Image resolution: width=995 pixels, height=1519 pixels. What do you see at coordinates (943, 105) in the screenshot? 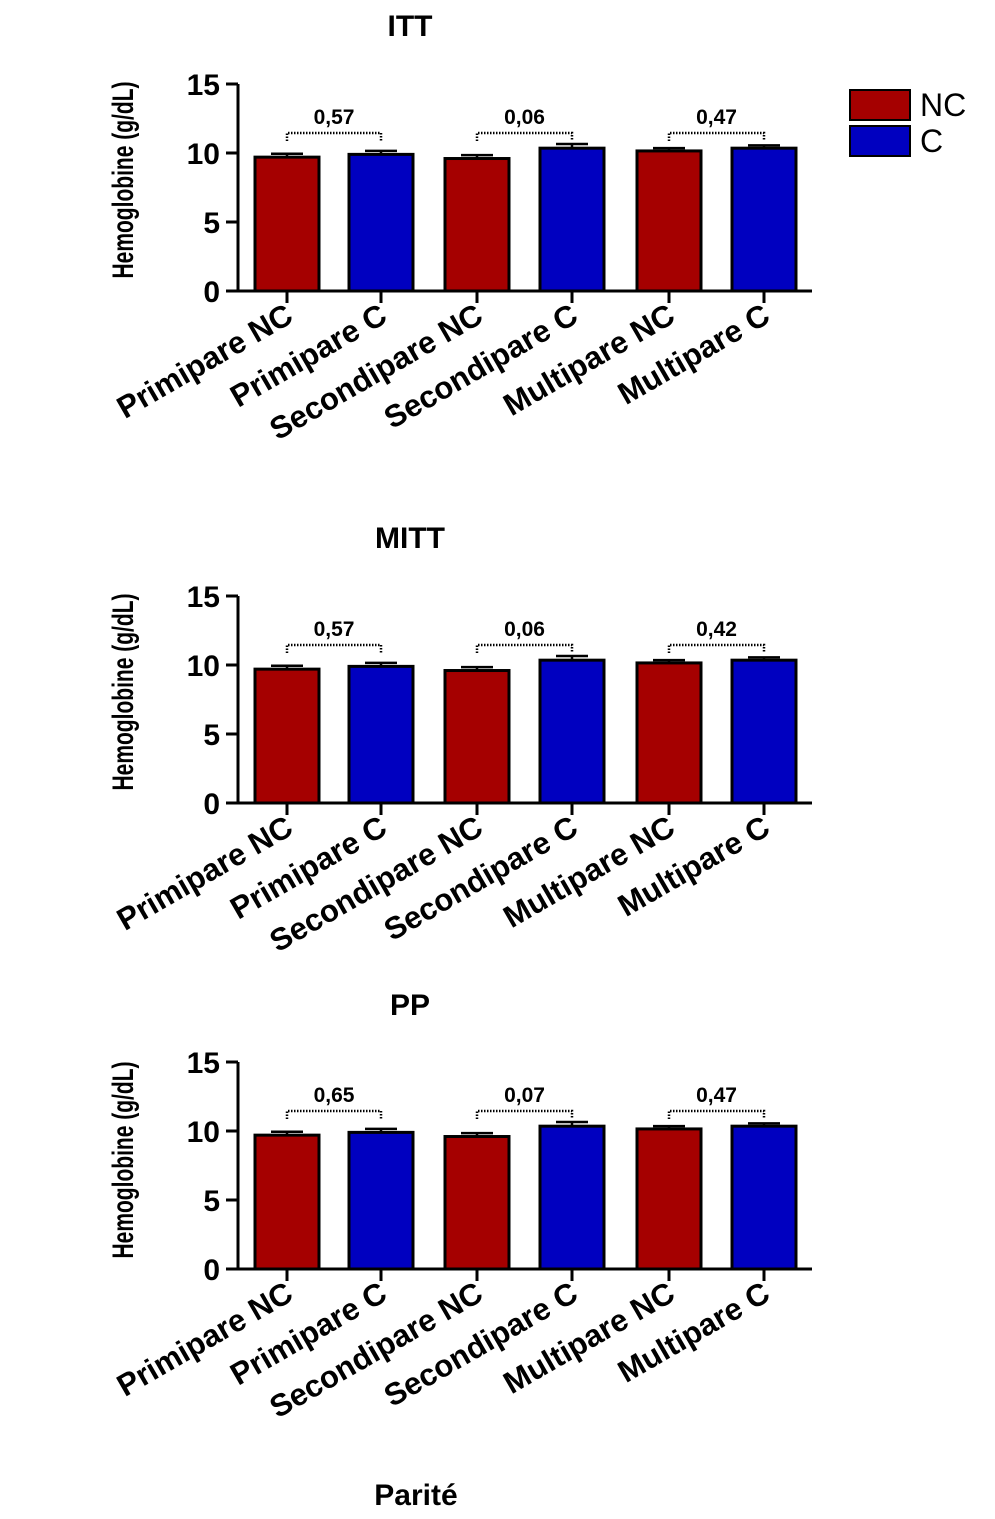
I see `legend-label-nc: NC` at bounding box center [943, 105].